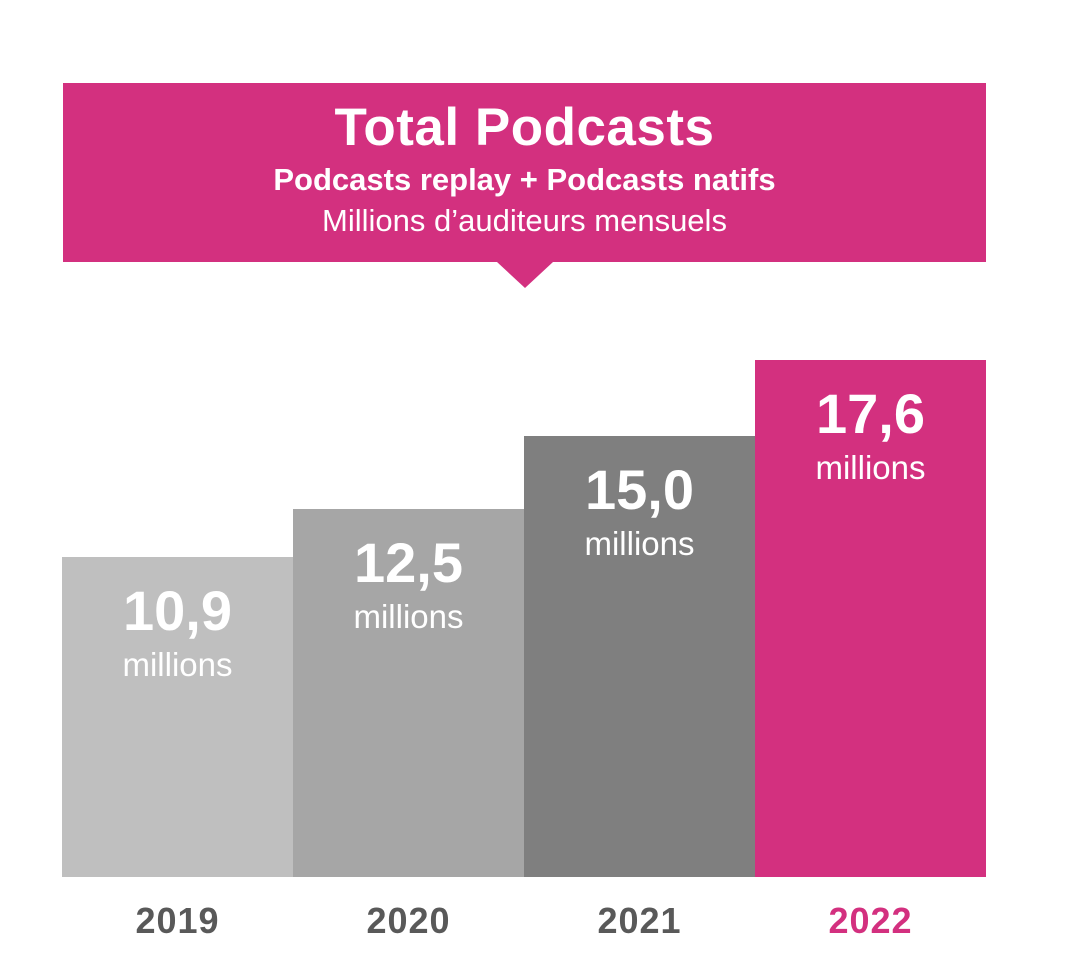  Describe the element at coordinates (639, 489) in the screenshot. I see `bar-value-label: 15,0` at that location.